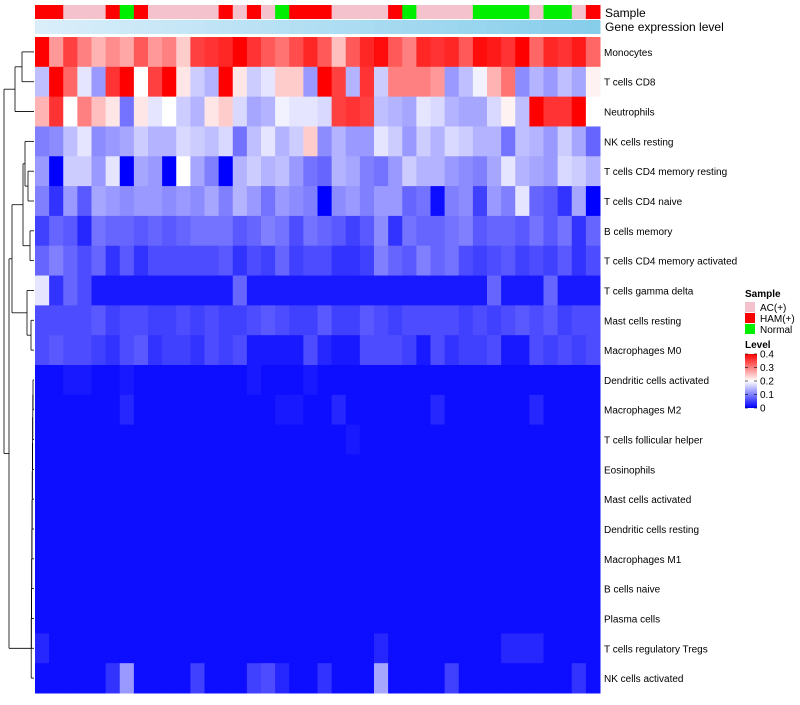 The width and height of the screenshot is (800, 705). I want to click on level-legend-title: Level, so click(758, 345).